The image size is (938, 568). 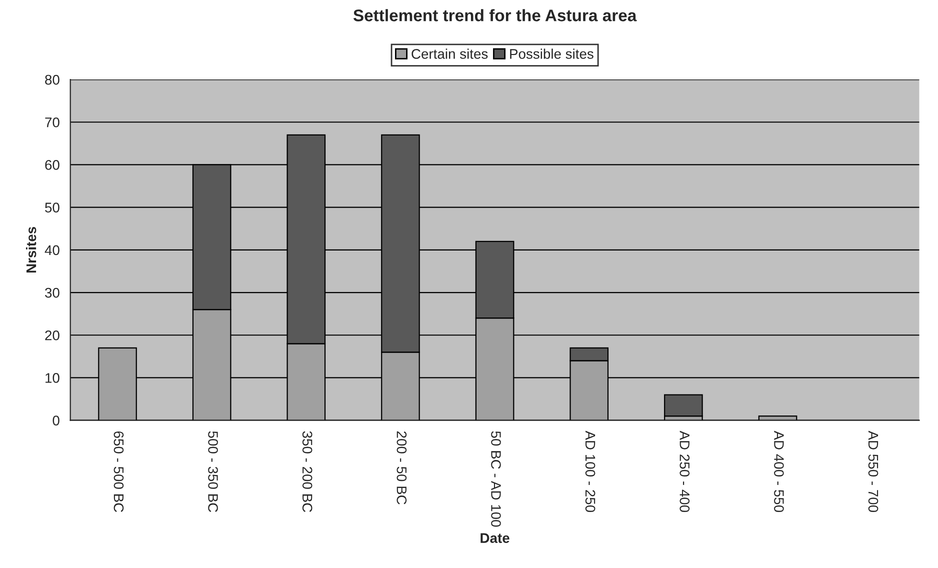 What do you see at coordinates (495, 538) in the screenshot?
I see `x-axis-title: Date` at bounding box center [495, 538].